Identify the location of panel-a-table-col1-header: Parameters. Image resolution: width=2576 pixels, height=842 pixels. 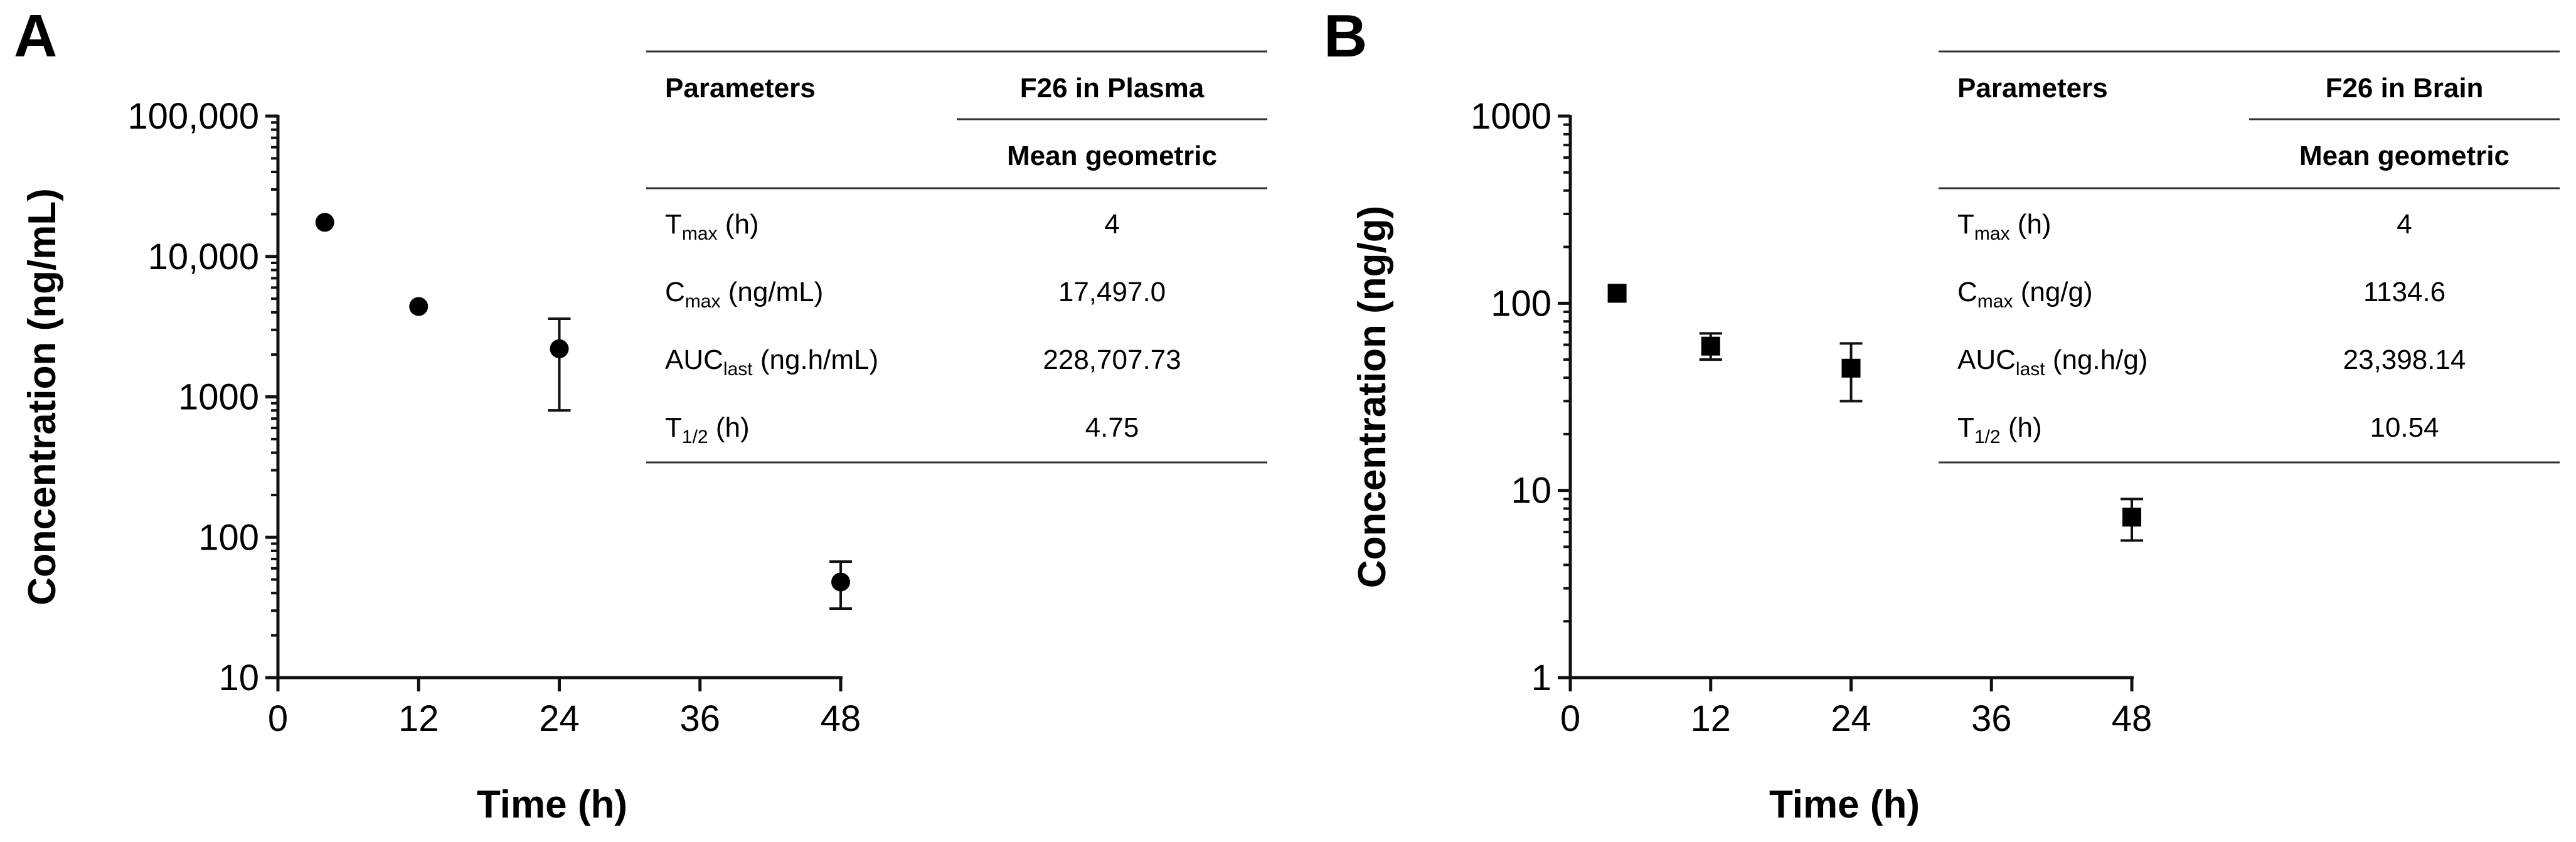
(741, 89).